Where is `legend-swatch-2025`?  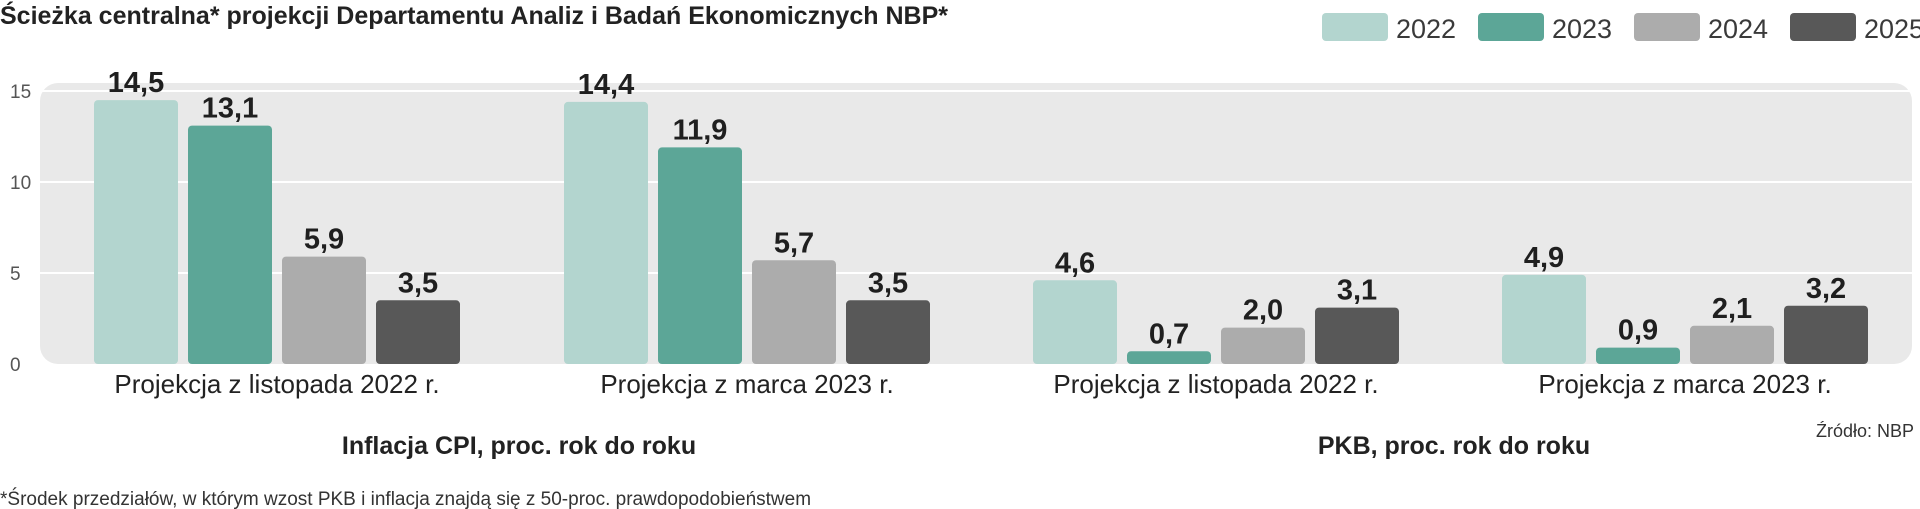
legend-swatch-2025 is located at coordinates (1823, 27).